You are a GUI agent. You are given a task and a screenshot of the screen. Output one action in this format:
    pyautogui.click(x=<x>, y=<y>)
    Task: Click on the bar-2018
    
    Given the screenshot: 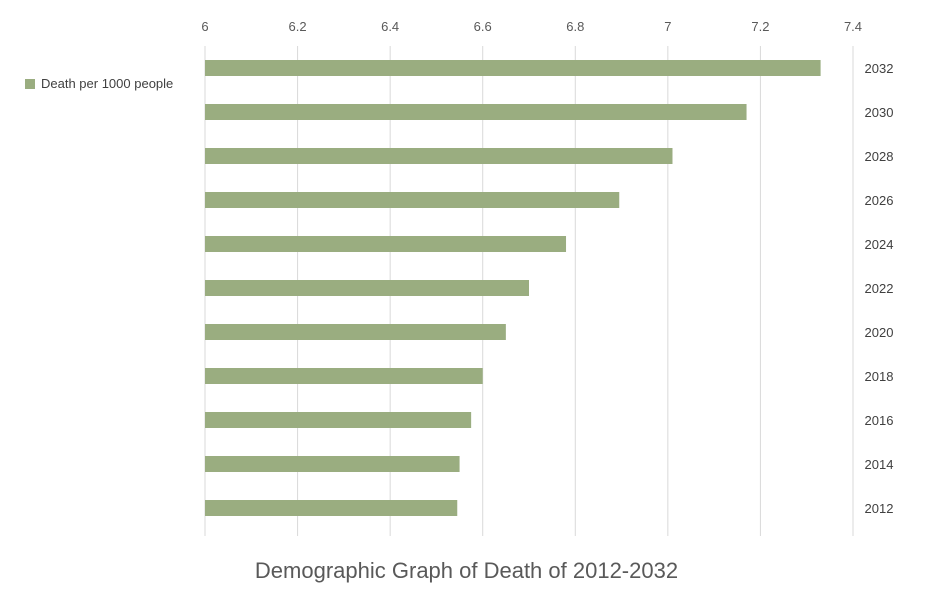 What is the action you would take?
    pyautogui.click(x=344, y=376)
    